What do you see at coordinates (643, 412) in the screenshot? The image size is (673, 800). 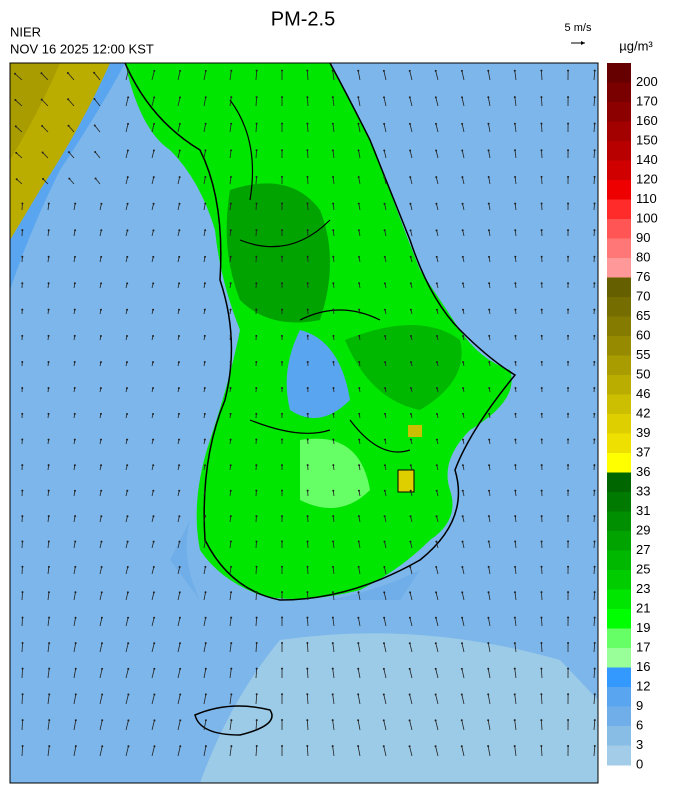 I see `colorbar-label: 42` at bounding box center [643, 412].